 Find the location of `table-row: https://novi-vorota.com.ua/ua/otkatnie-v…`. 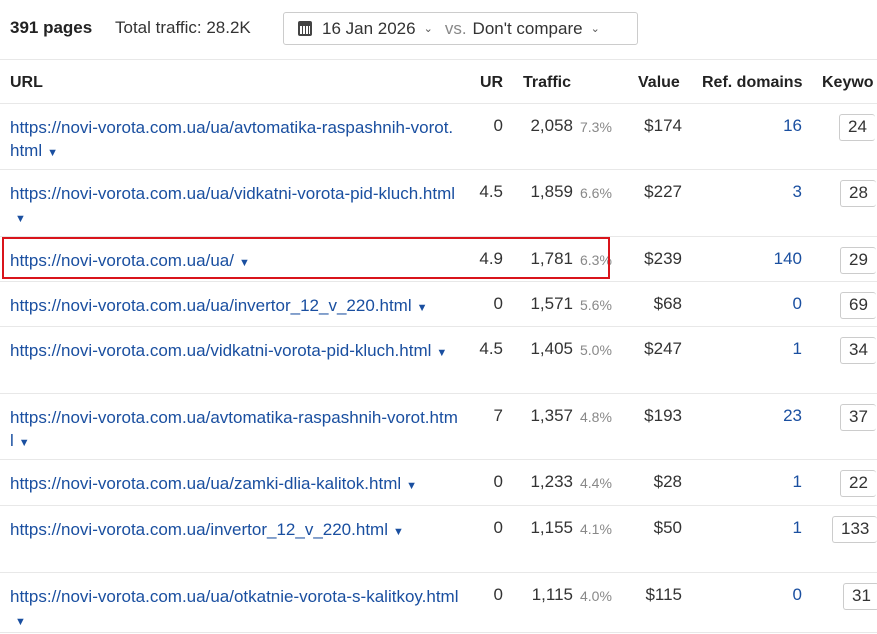

table-row: https://novi-vorota.com.ua/ua/otkatnie-v… is located at coordinates (438, 603).